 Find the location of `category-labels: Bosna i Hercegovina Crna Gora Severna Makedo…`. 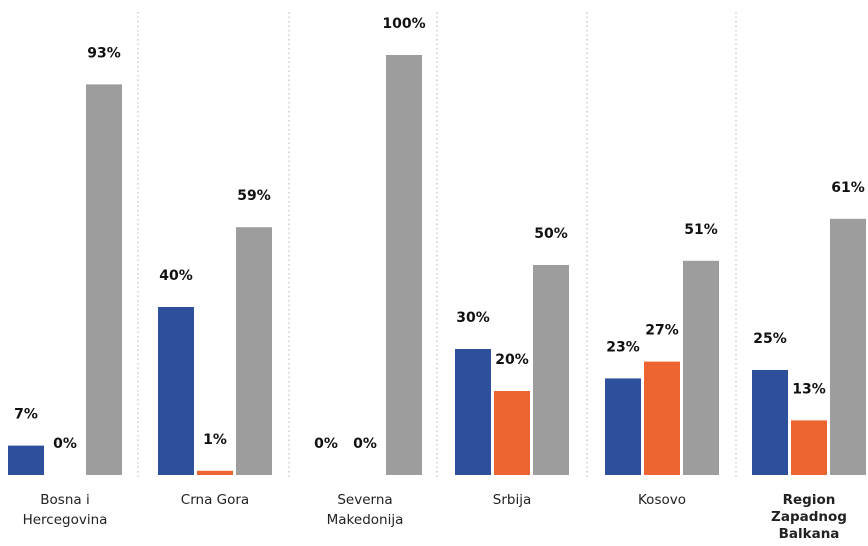

category-labels: Bosna i Hercegovina Crna Gora Severna Makedo… is located at coordinates (435, 517).